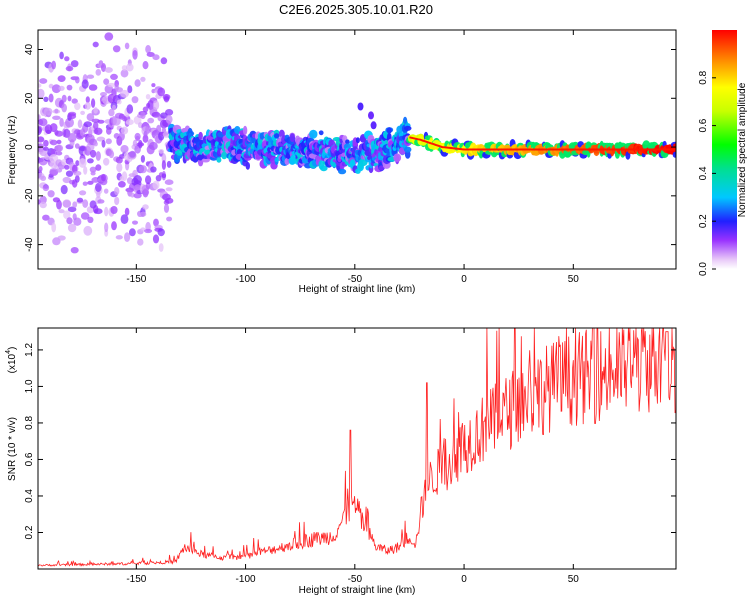 The image size is (750, 600). Describe the element at coordinates (703, 269) in the screenshot. I see `colorbar-tick-label: 0.0` at that location.